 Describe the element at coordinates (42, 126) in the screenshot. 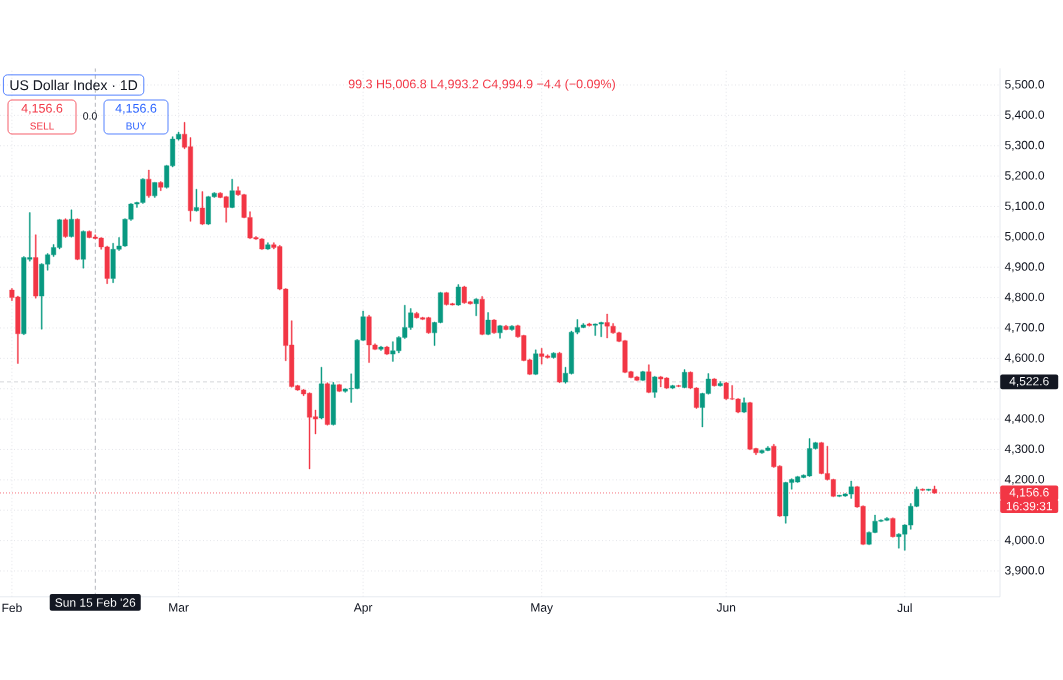

I see `annotation: SELL` at that location.